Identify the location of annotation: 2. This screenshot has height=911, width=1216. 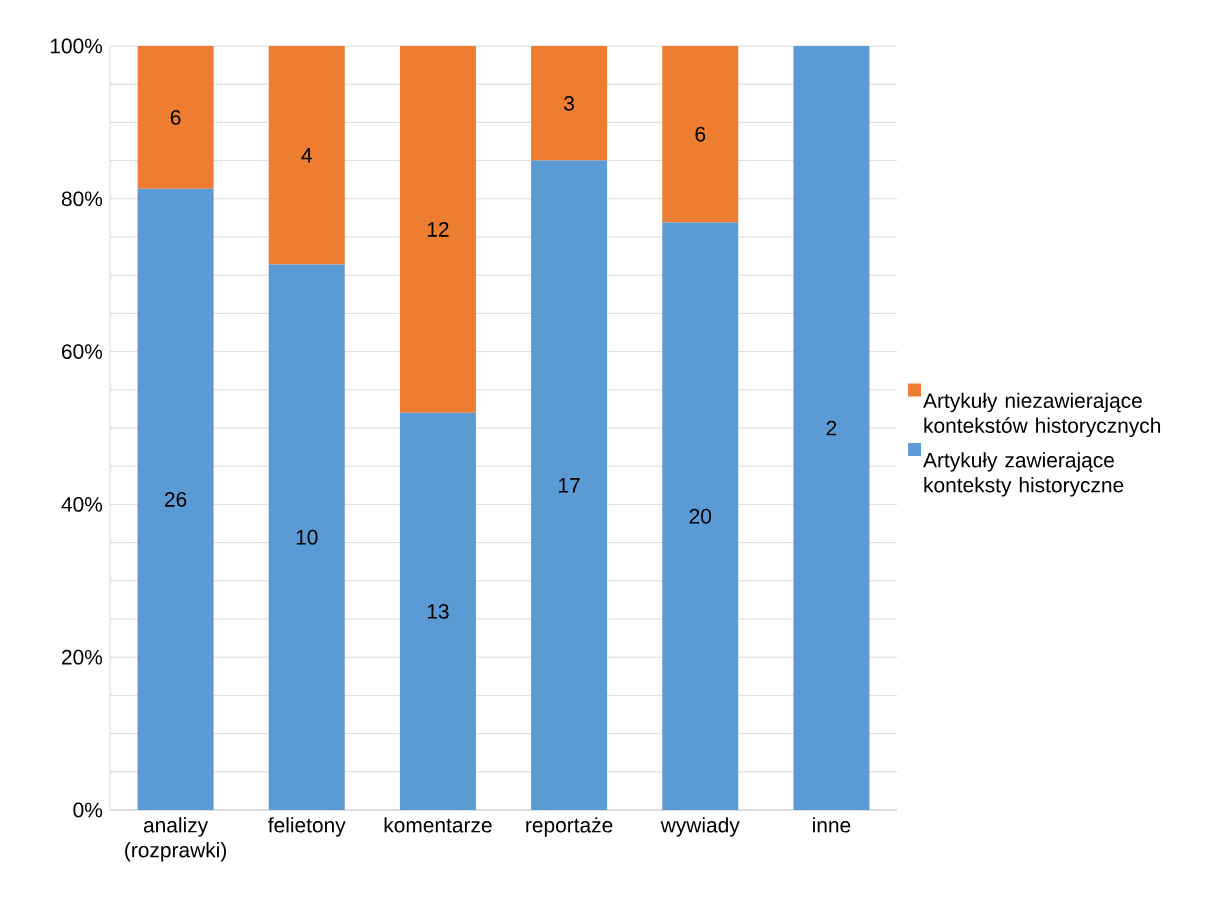
(831, 428).